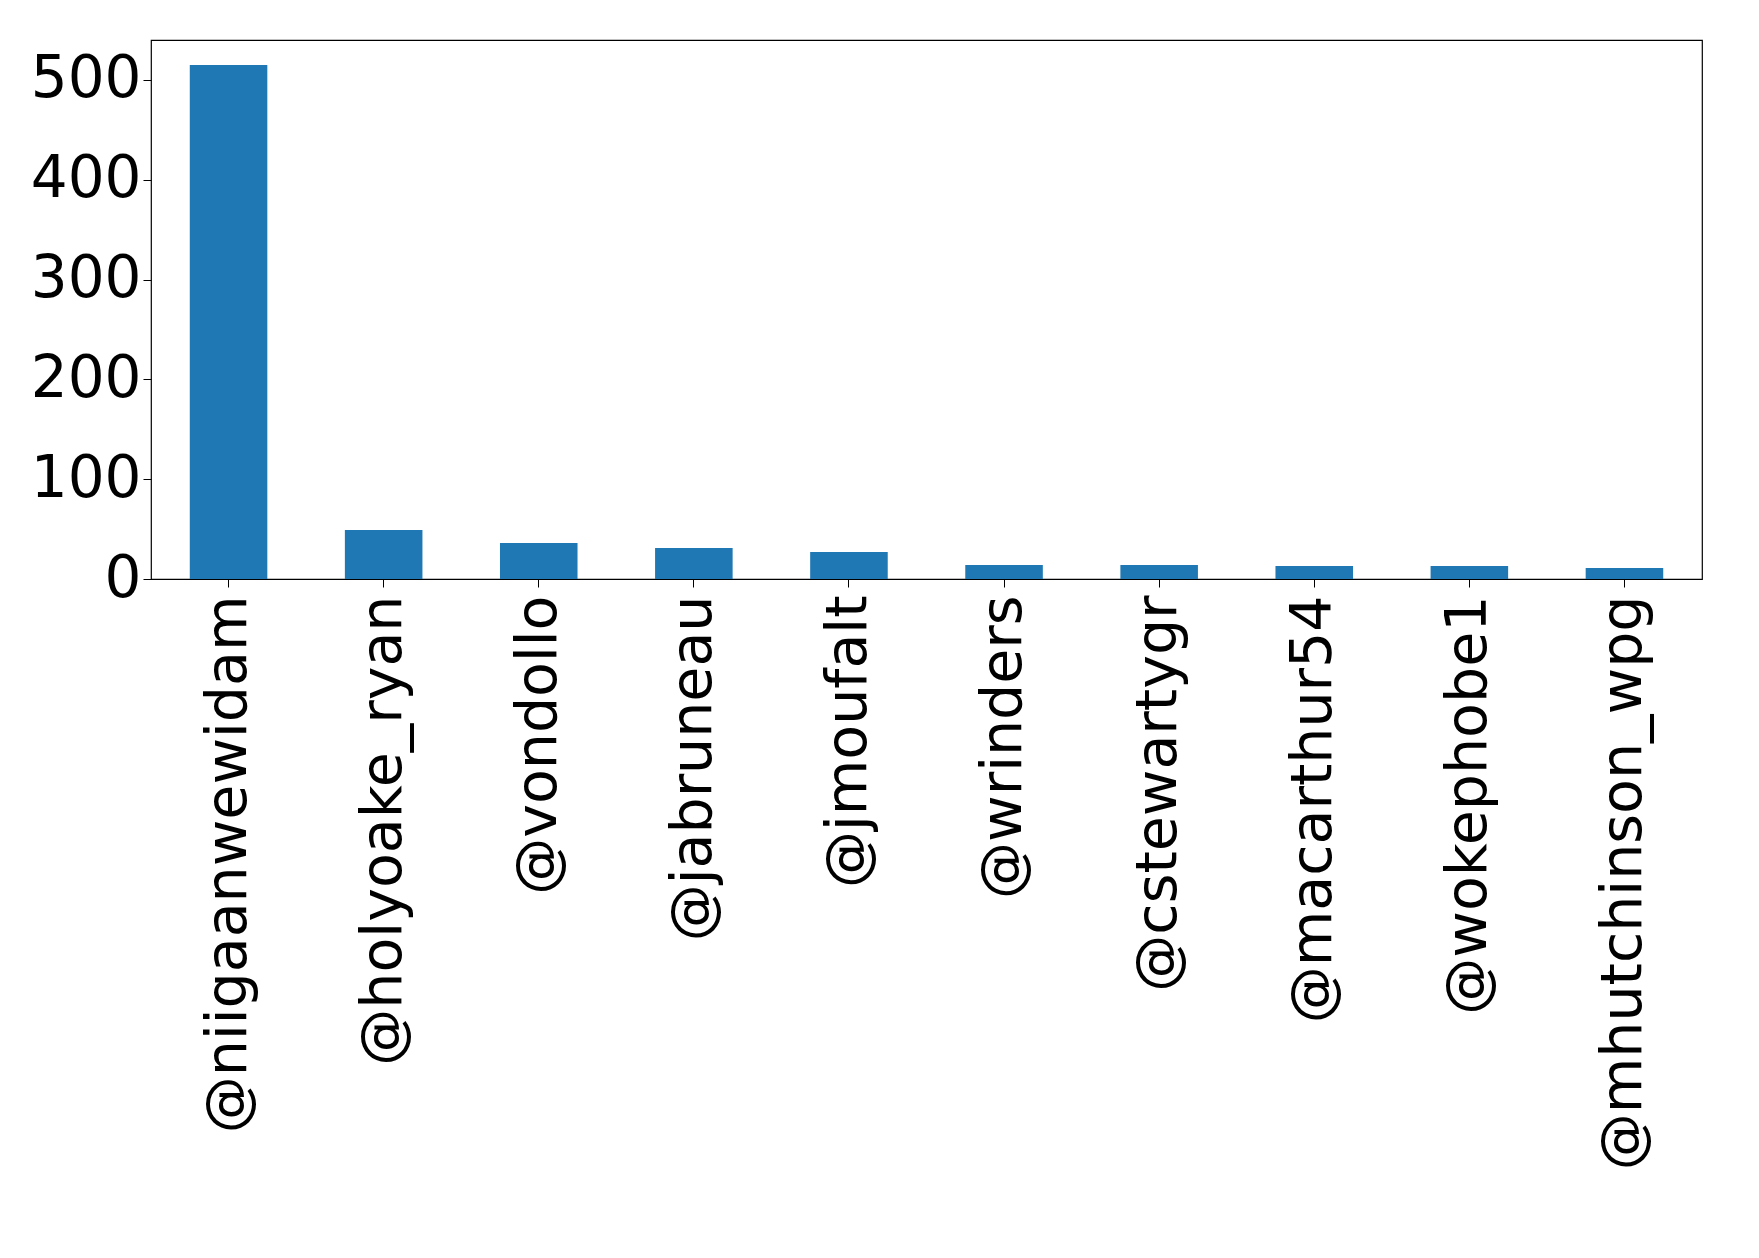 Image resolution: width=1759 pixels, height=1258 pixels. I want to click on y-tick-label: 100, so click(86, 476).